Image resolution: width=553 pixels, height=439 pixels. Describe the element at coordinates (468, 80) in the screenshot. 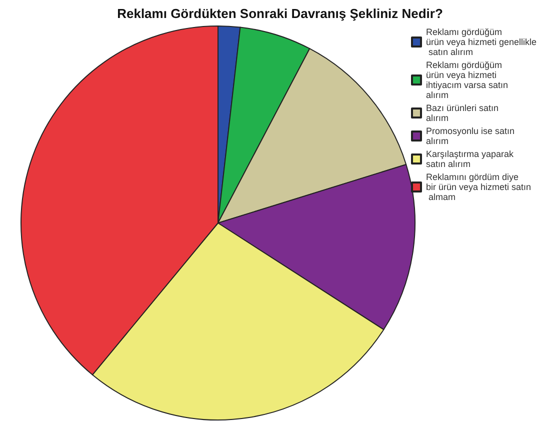

I see `legend-label: Reklamı gördüğüm ürün veya hizmeti ihtiyacım varsa satın alırım` at that location.